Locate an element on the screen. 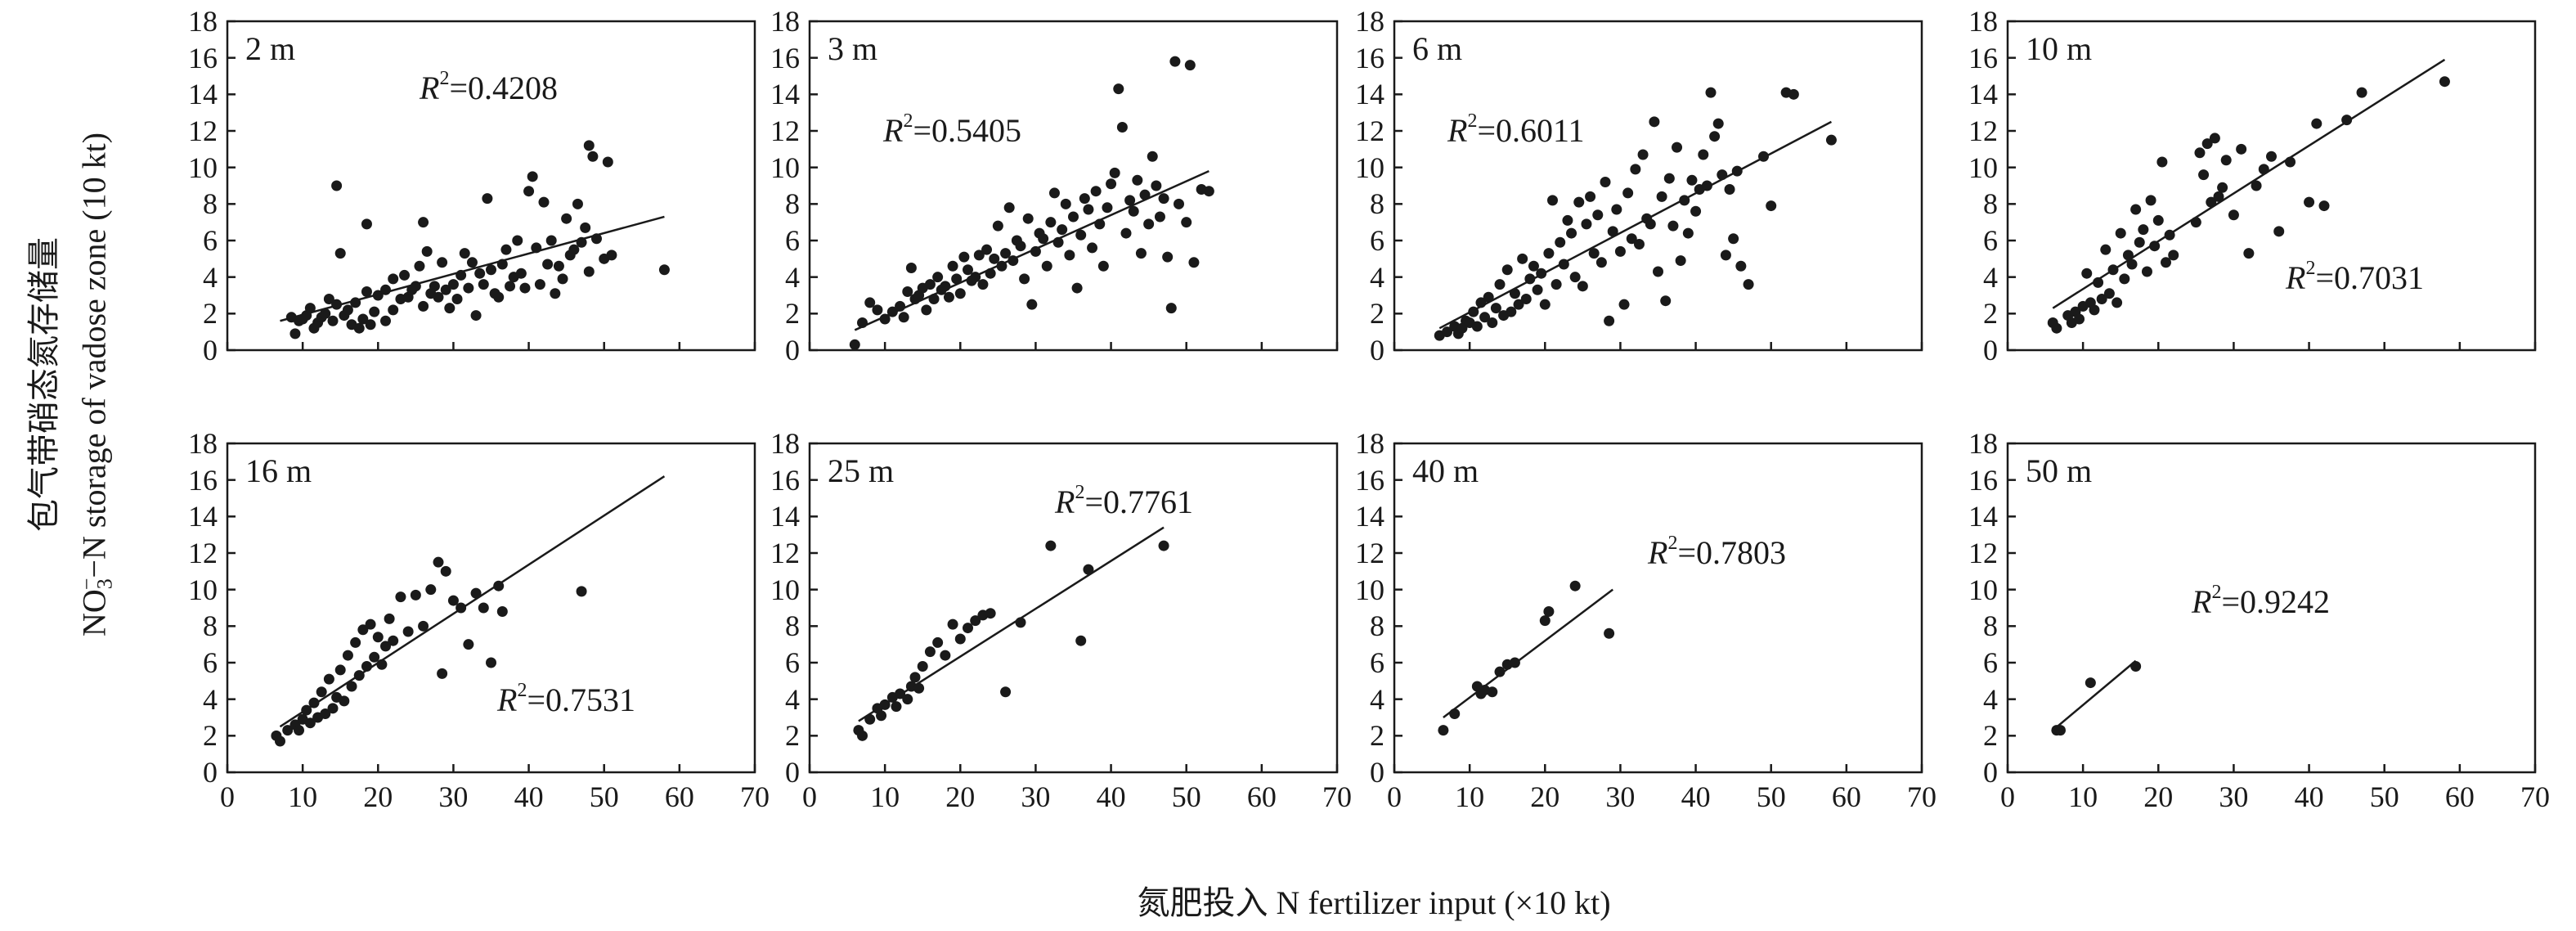 Image resolution: width=2576 pixels, height=931 pixels. y-axis-label-cn: 包气带硝态氮存储量 is located at coordinates (43, 385).